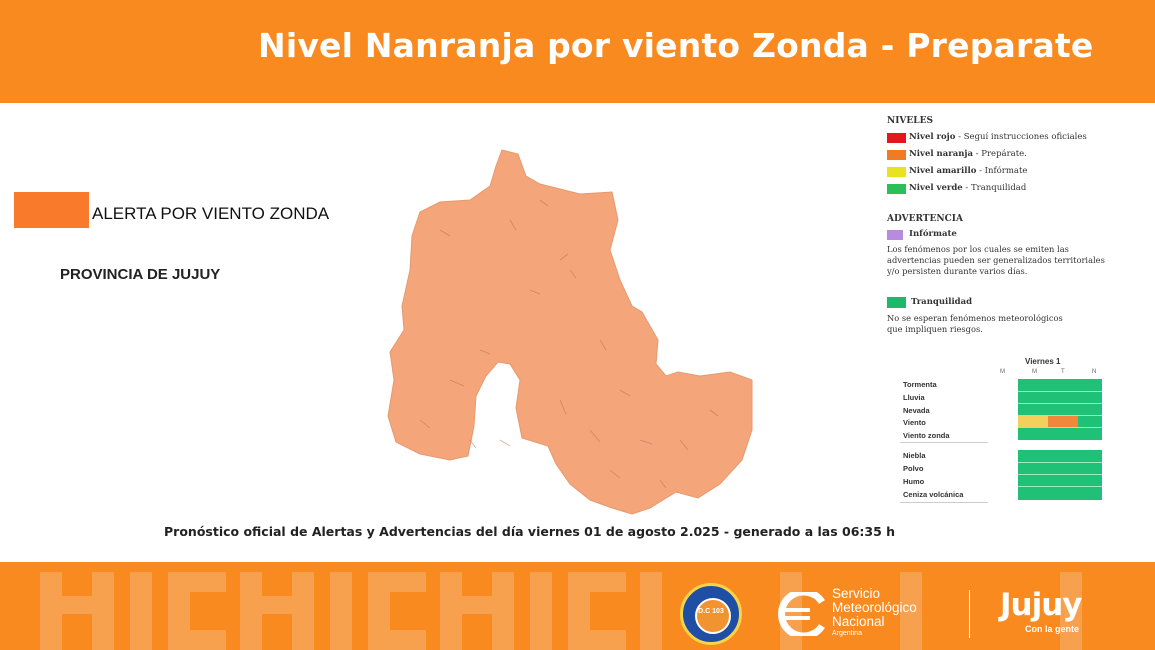 The height and width of the screenshot is (650, 1155). I want to click on row-label: Viento, so click(914, 422).